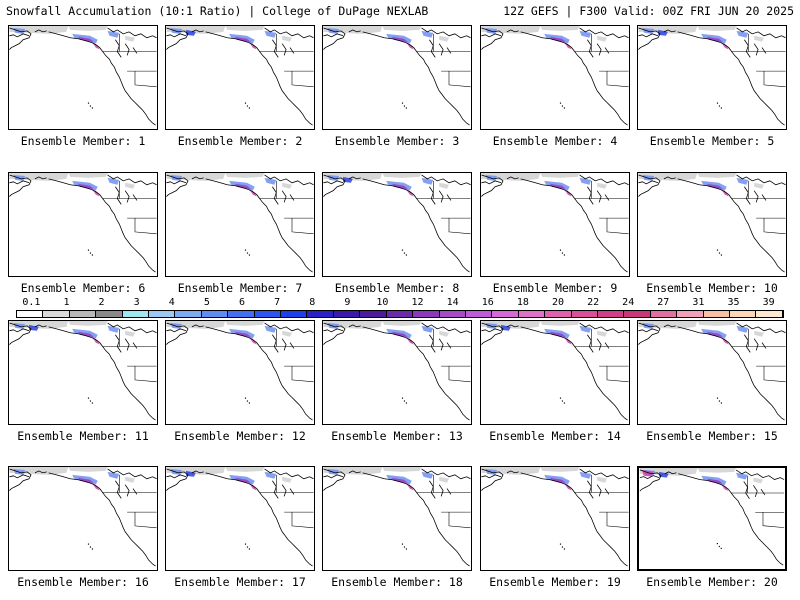 This screenshot has width=800, height=600. Describe the element at coordinates (487, 302) in the screenshot. I see `colorbar-tick-label: 16` at that location.